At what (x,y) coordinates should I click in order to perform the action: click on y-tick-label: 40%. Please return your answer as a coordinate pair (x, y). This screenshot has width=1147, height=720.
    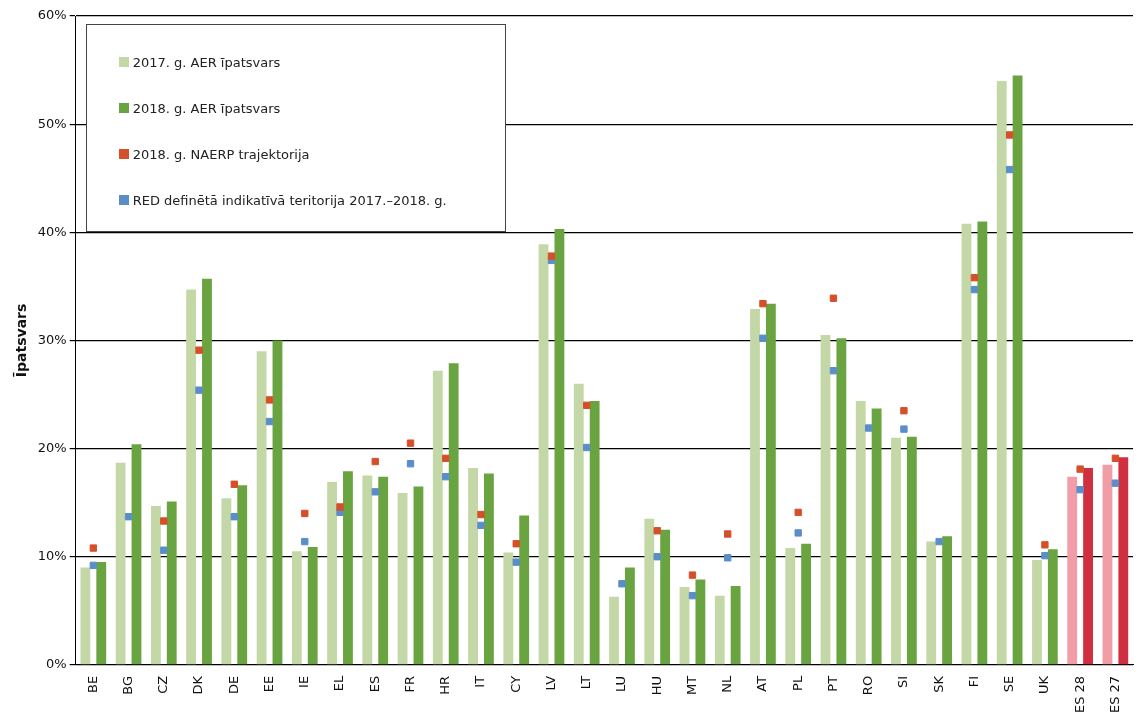
    Looking at the image, I should click on (52, 231).